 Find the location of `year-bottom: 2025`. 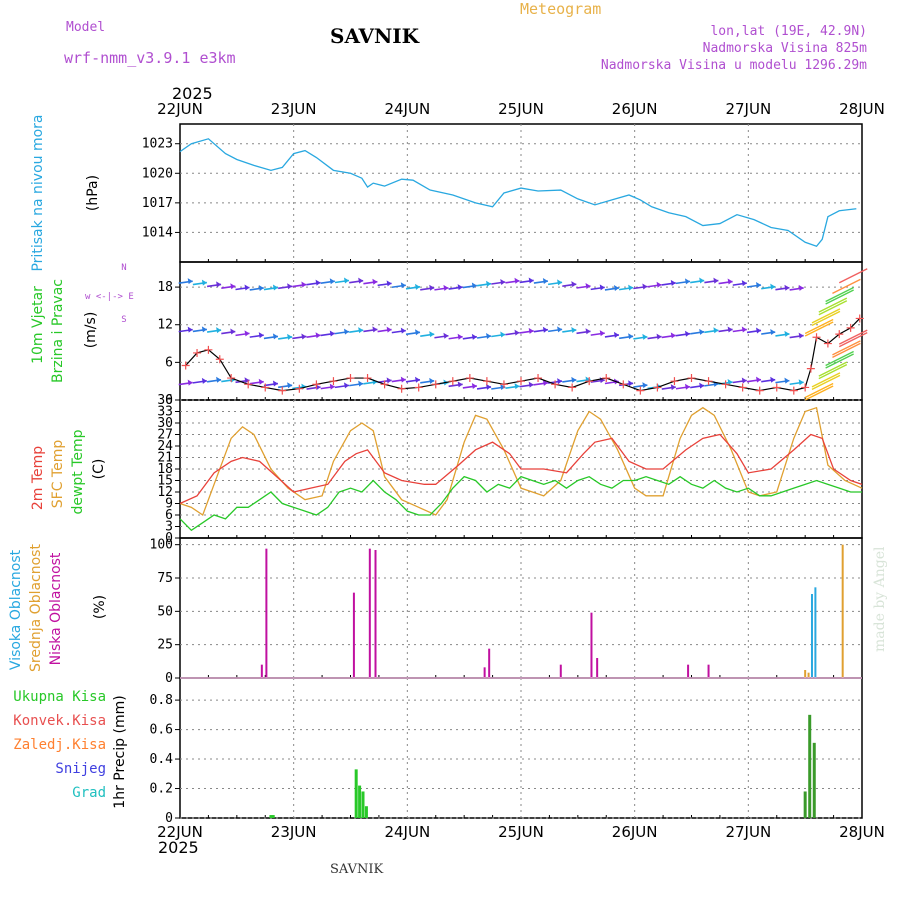

year-bottom: 2025 is located at coordinates (178, 847).